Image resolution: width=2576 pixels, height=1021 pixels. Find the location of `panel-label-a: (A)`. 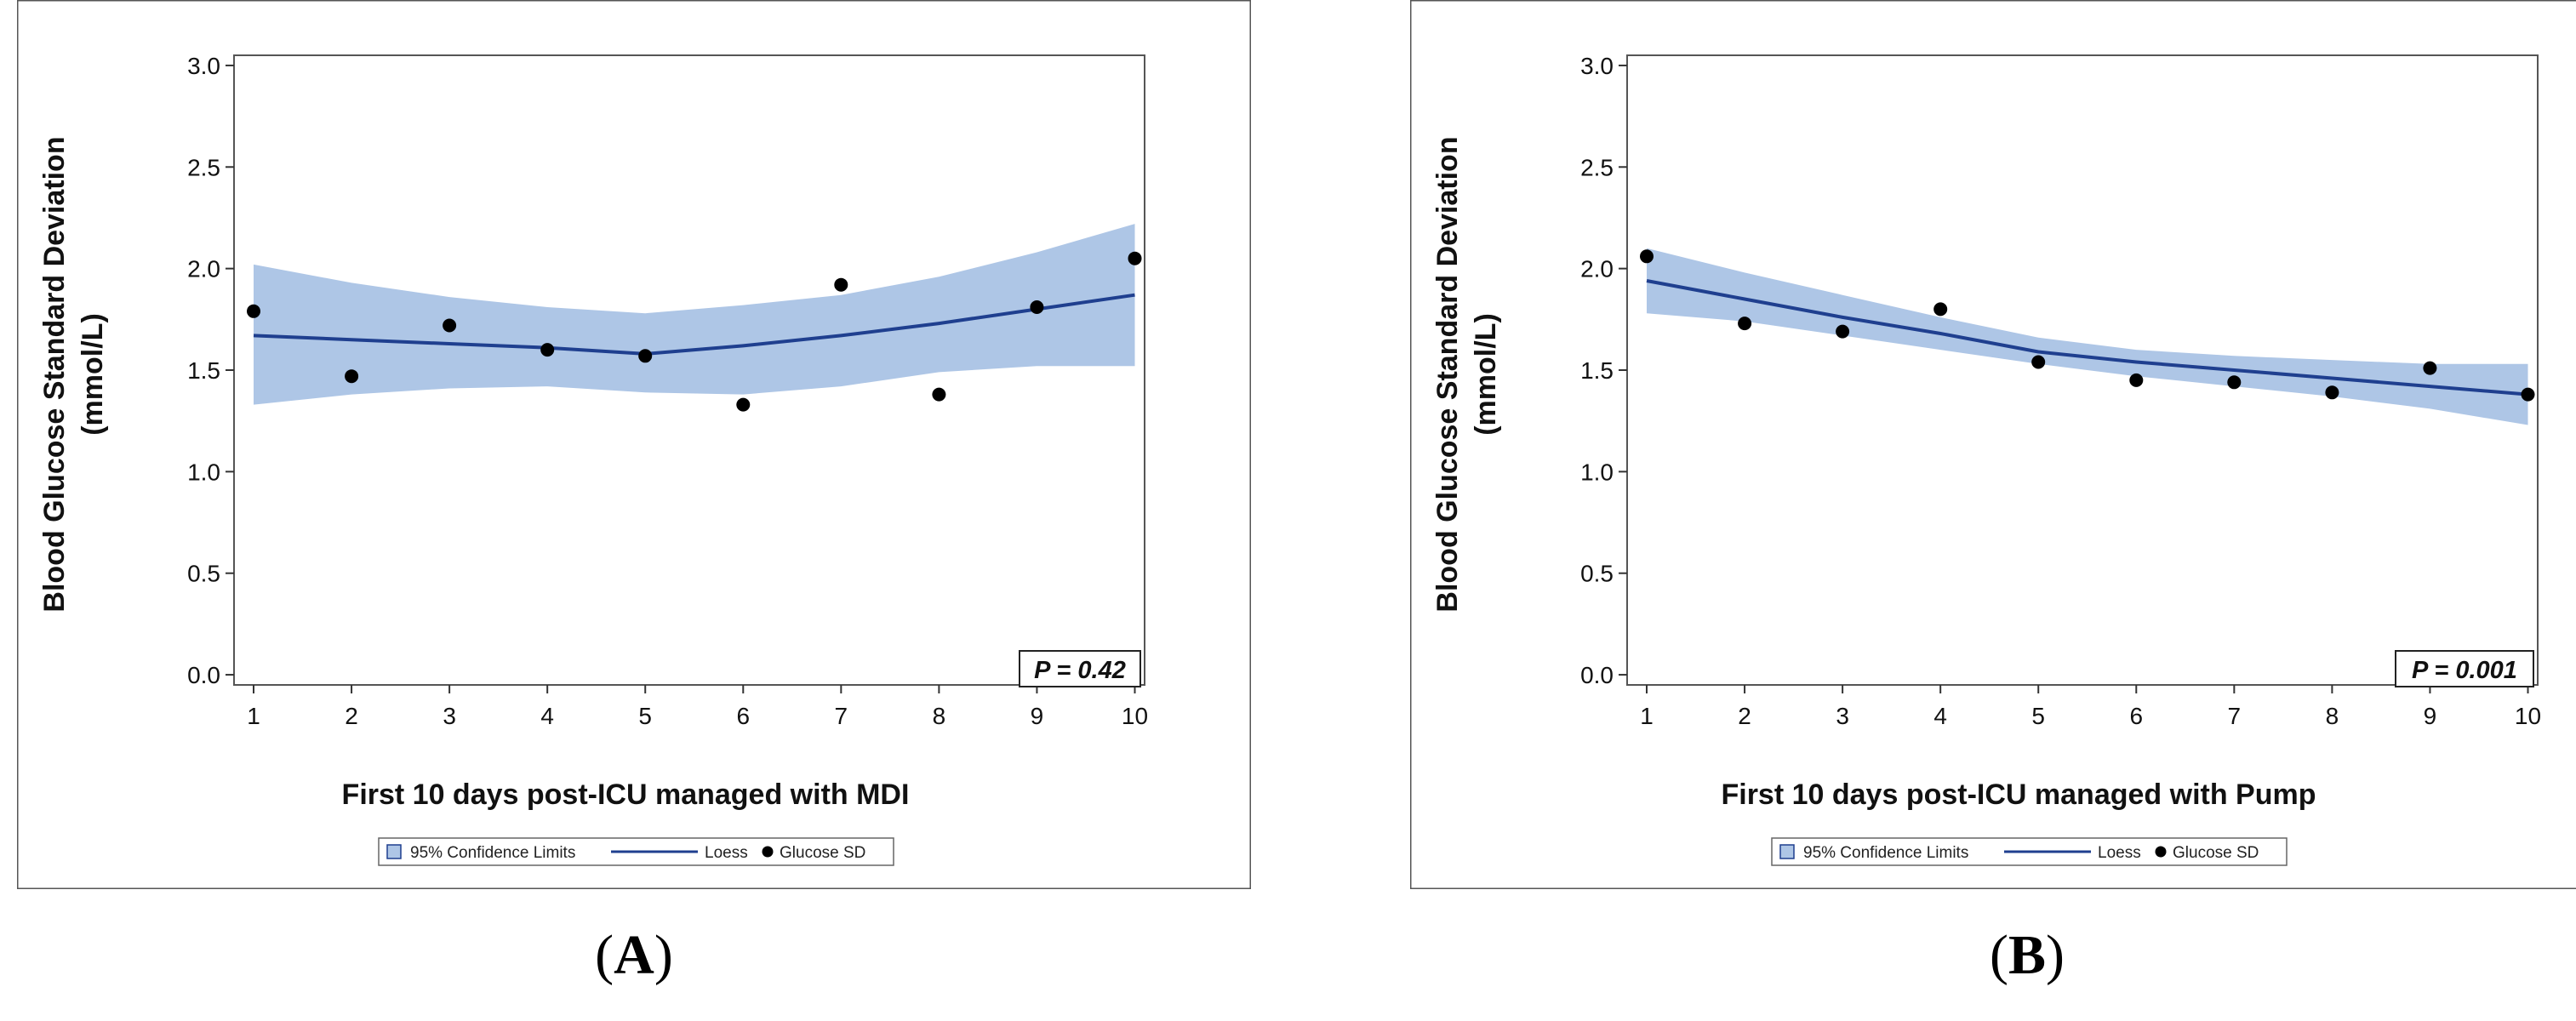

panel-label-a: (A) is located at coordinates (634, 955).